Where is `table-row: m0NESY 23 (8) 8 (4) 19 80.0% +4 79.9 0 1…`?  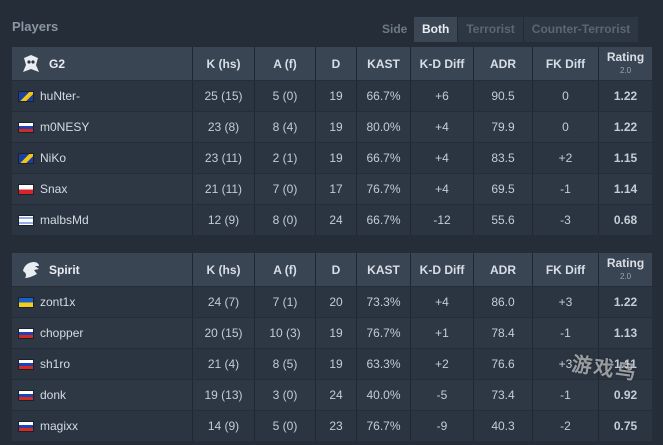
table-row: m0NESY 23 (8) 8 (4) 19 80.0% +4 79.9 0 1… is located at coordinates (332, 127).